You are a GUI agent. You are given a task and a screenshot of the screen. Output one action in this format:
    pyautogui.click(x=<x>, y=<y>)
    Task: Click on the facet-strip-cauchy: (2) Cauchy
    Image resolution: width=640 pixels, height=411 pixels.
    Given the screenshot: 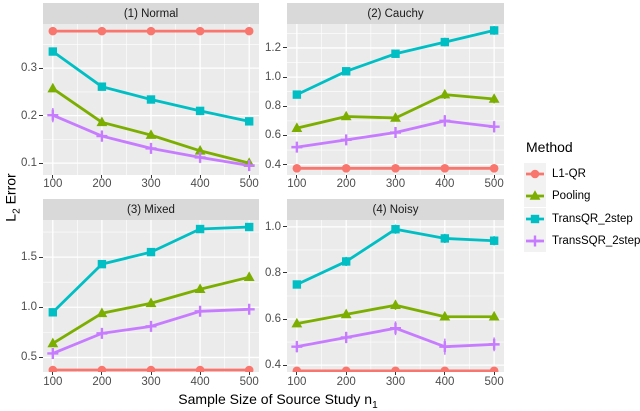 What is the action you would take?
    pyautogui.click(x=395, y=13)
    